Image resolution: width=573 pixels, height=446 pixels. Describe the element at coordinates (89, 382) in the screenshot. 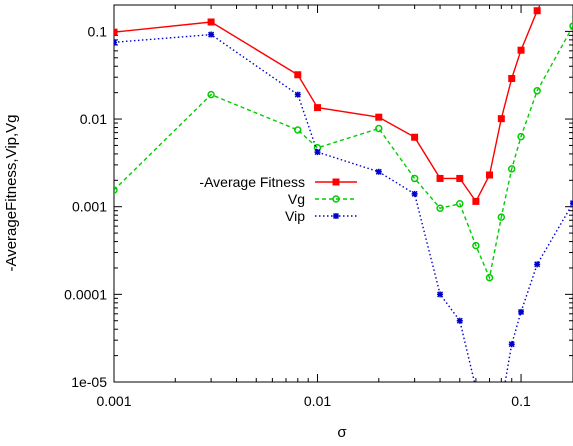

I see `y-tick-label: 1e-05` at that location.